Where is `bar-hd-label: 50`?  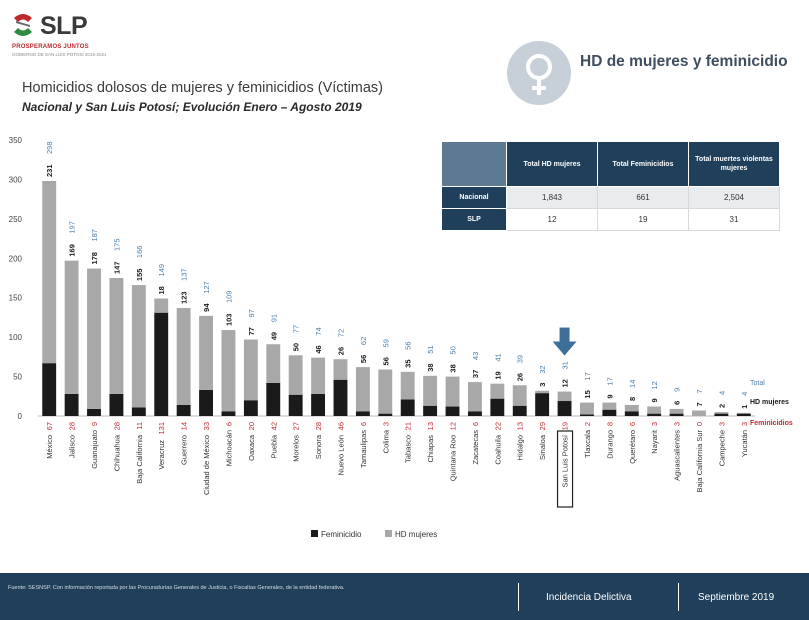 bar-hd-label: 50 is located at coordinates (296, 347).